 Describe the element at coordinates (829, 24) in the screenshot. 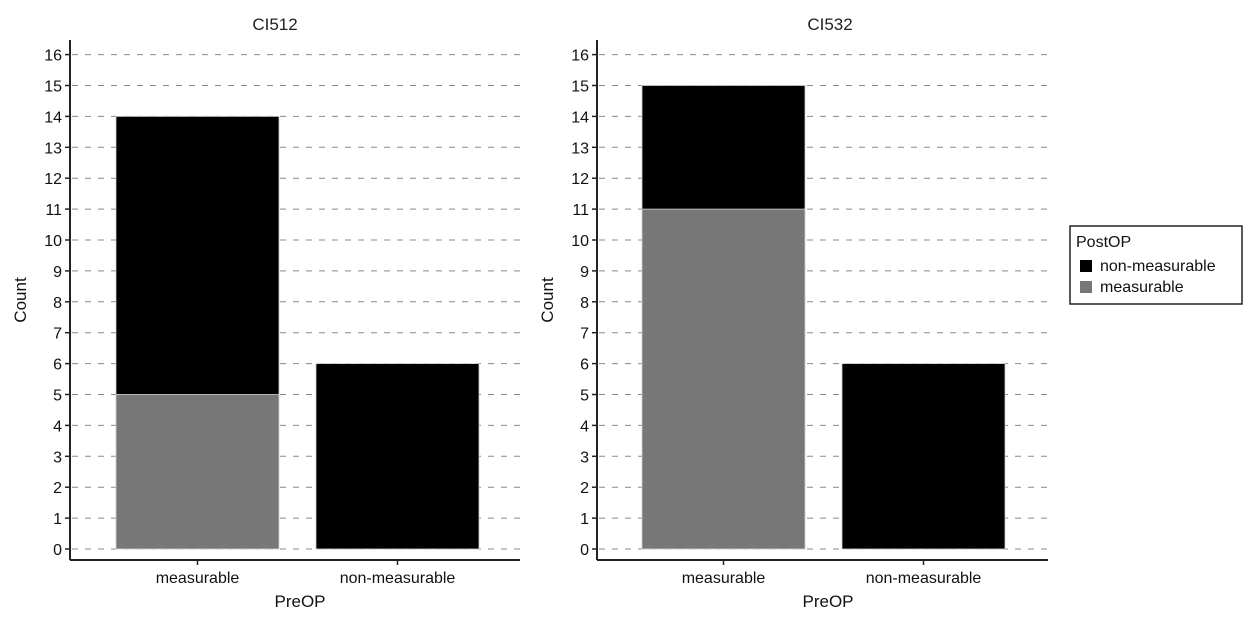

I see `chart-title: CI532` at that location.